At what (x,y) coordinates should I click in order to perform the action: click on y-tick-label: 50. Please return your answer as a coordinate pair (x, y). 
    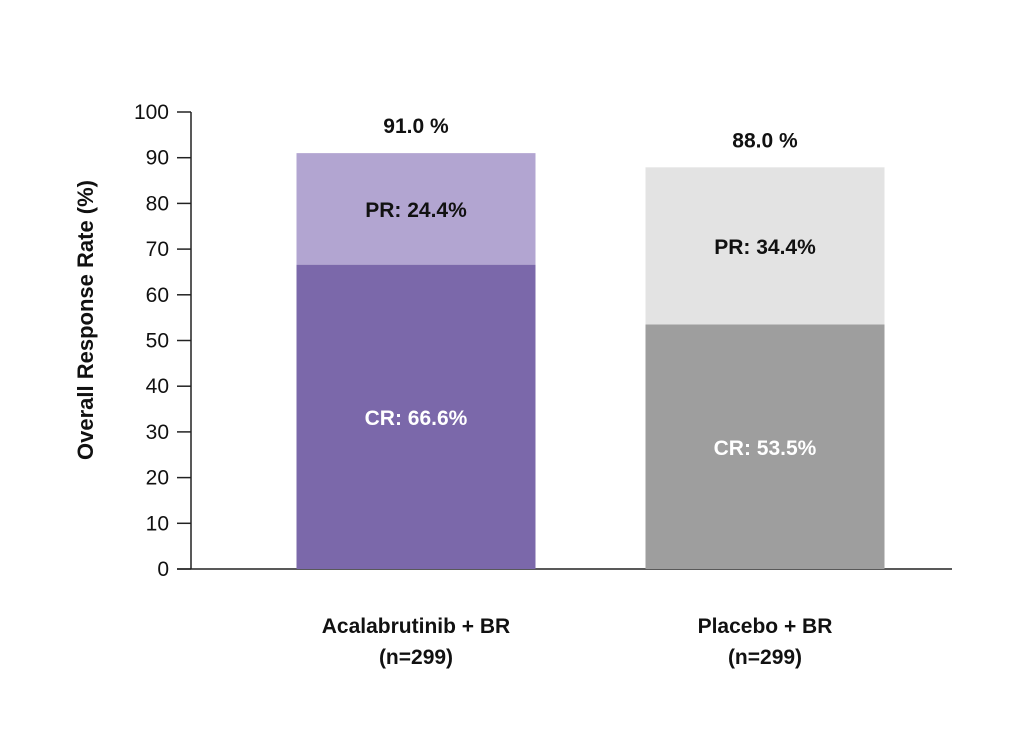
    Looking at the image, I should click on (157, 341).